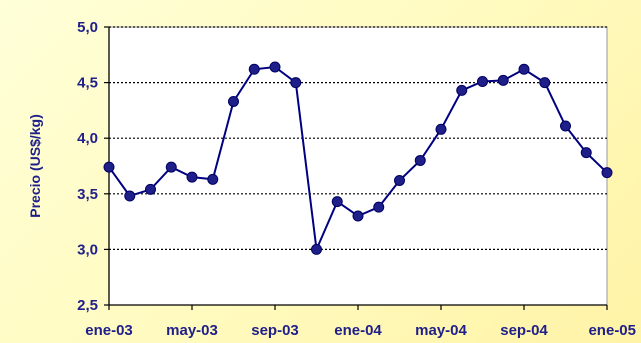  I want to click on x-tick-label: ene-03, so click(109, 330).